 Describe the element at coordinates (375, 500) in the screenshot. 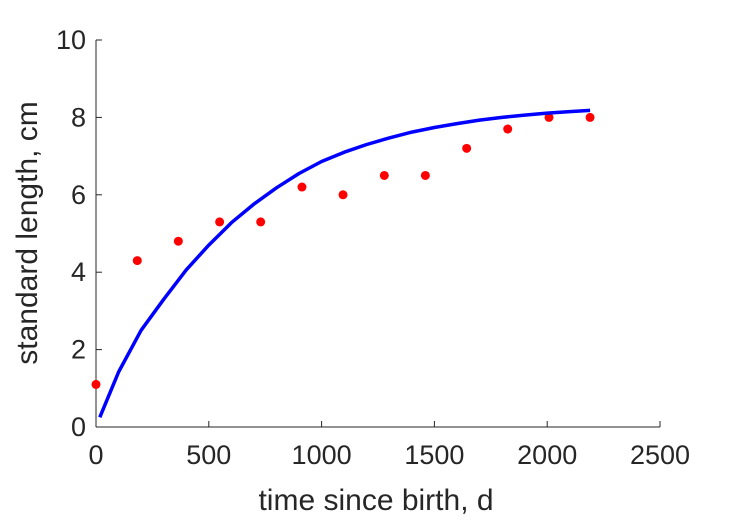

I see `x-axis-label: time since birth, d` at that location.